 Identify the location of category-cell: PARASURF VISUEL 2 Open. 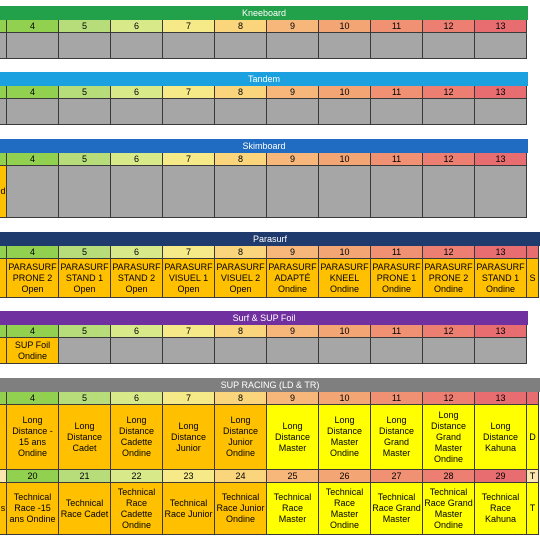
(241, 278).